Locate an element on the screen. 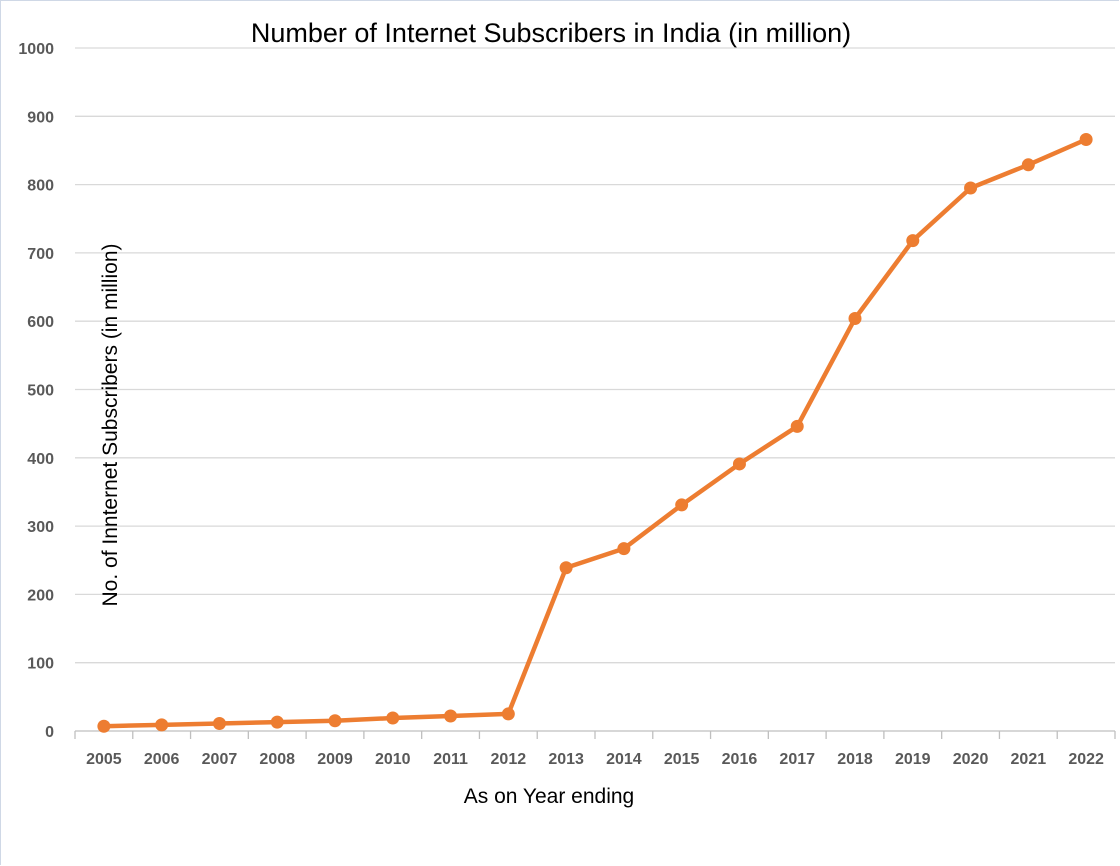  x-tick-label: 2021 is located at coordinates (1029, 759).